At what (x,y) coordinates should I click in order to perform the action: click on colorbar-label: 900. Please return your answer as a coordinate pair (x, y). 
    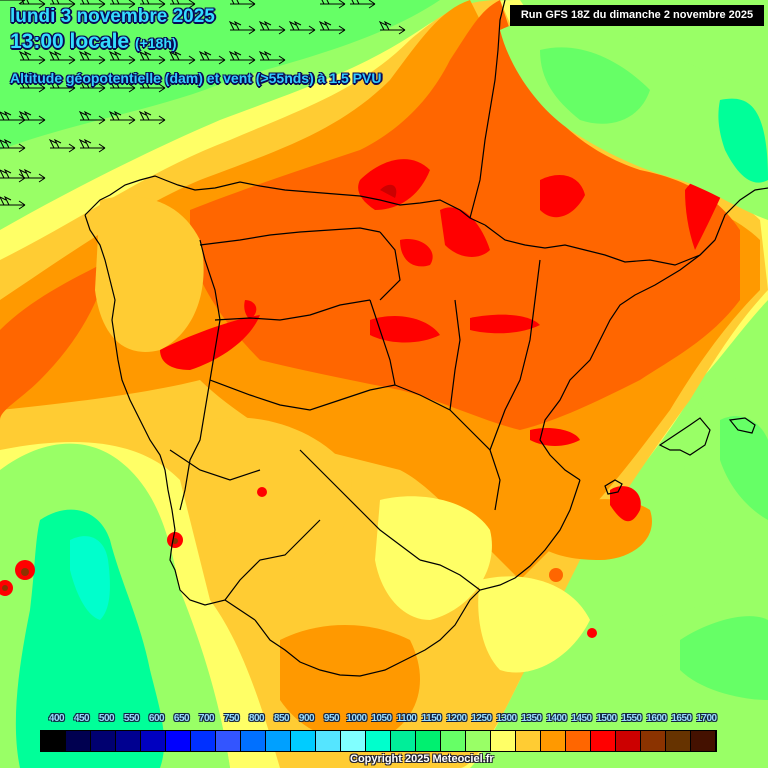
    Looking at the image, I should click on (306, 718).